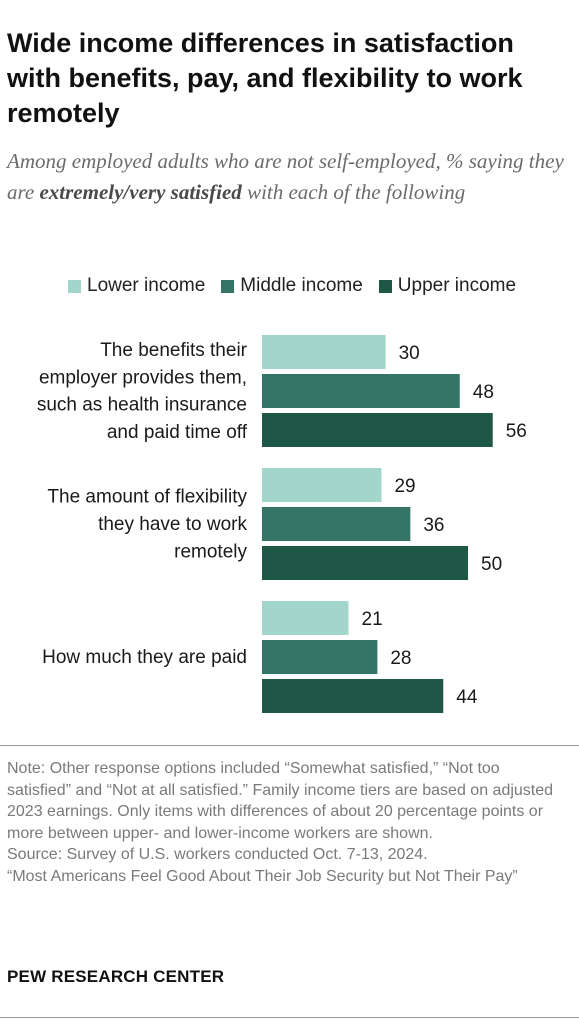 The width and height of the screenshot is (579, 1023). What do you see at coordinates (146, 285) in the screenshot?
I see `legend-label-lower: Lower income` at bounding box center [146, 285].